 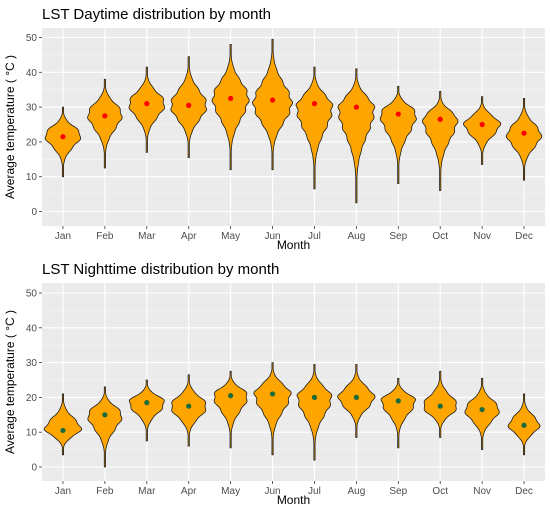 I want to click on panel-title: LST Daytime distribution by month, so click(x=156, y=14).